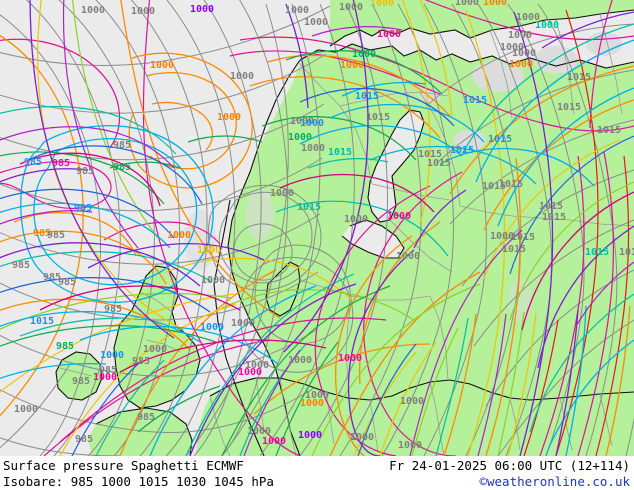  What do you see at coordinates (138, 481) in the screenshot?
I see `footer-isobar-levels: Isobare: 985 1000 1015 1030 1045 hPa` at bounding box center [138, 481].